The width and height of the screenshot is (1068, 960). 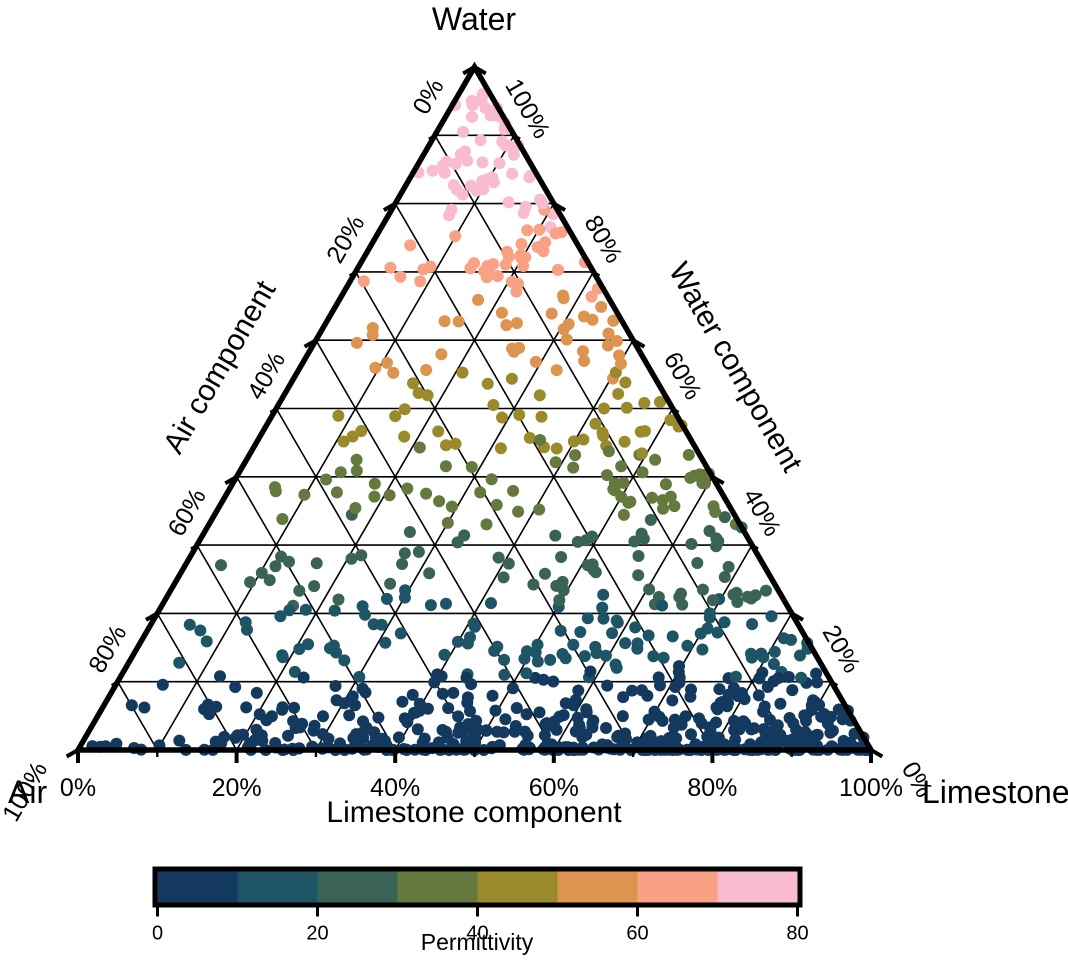 I want to click on colorbar-tick-label: 80, so click(x=797, y=934).